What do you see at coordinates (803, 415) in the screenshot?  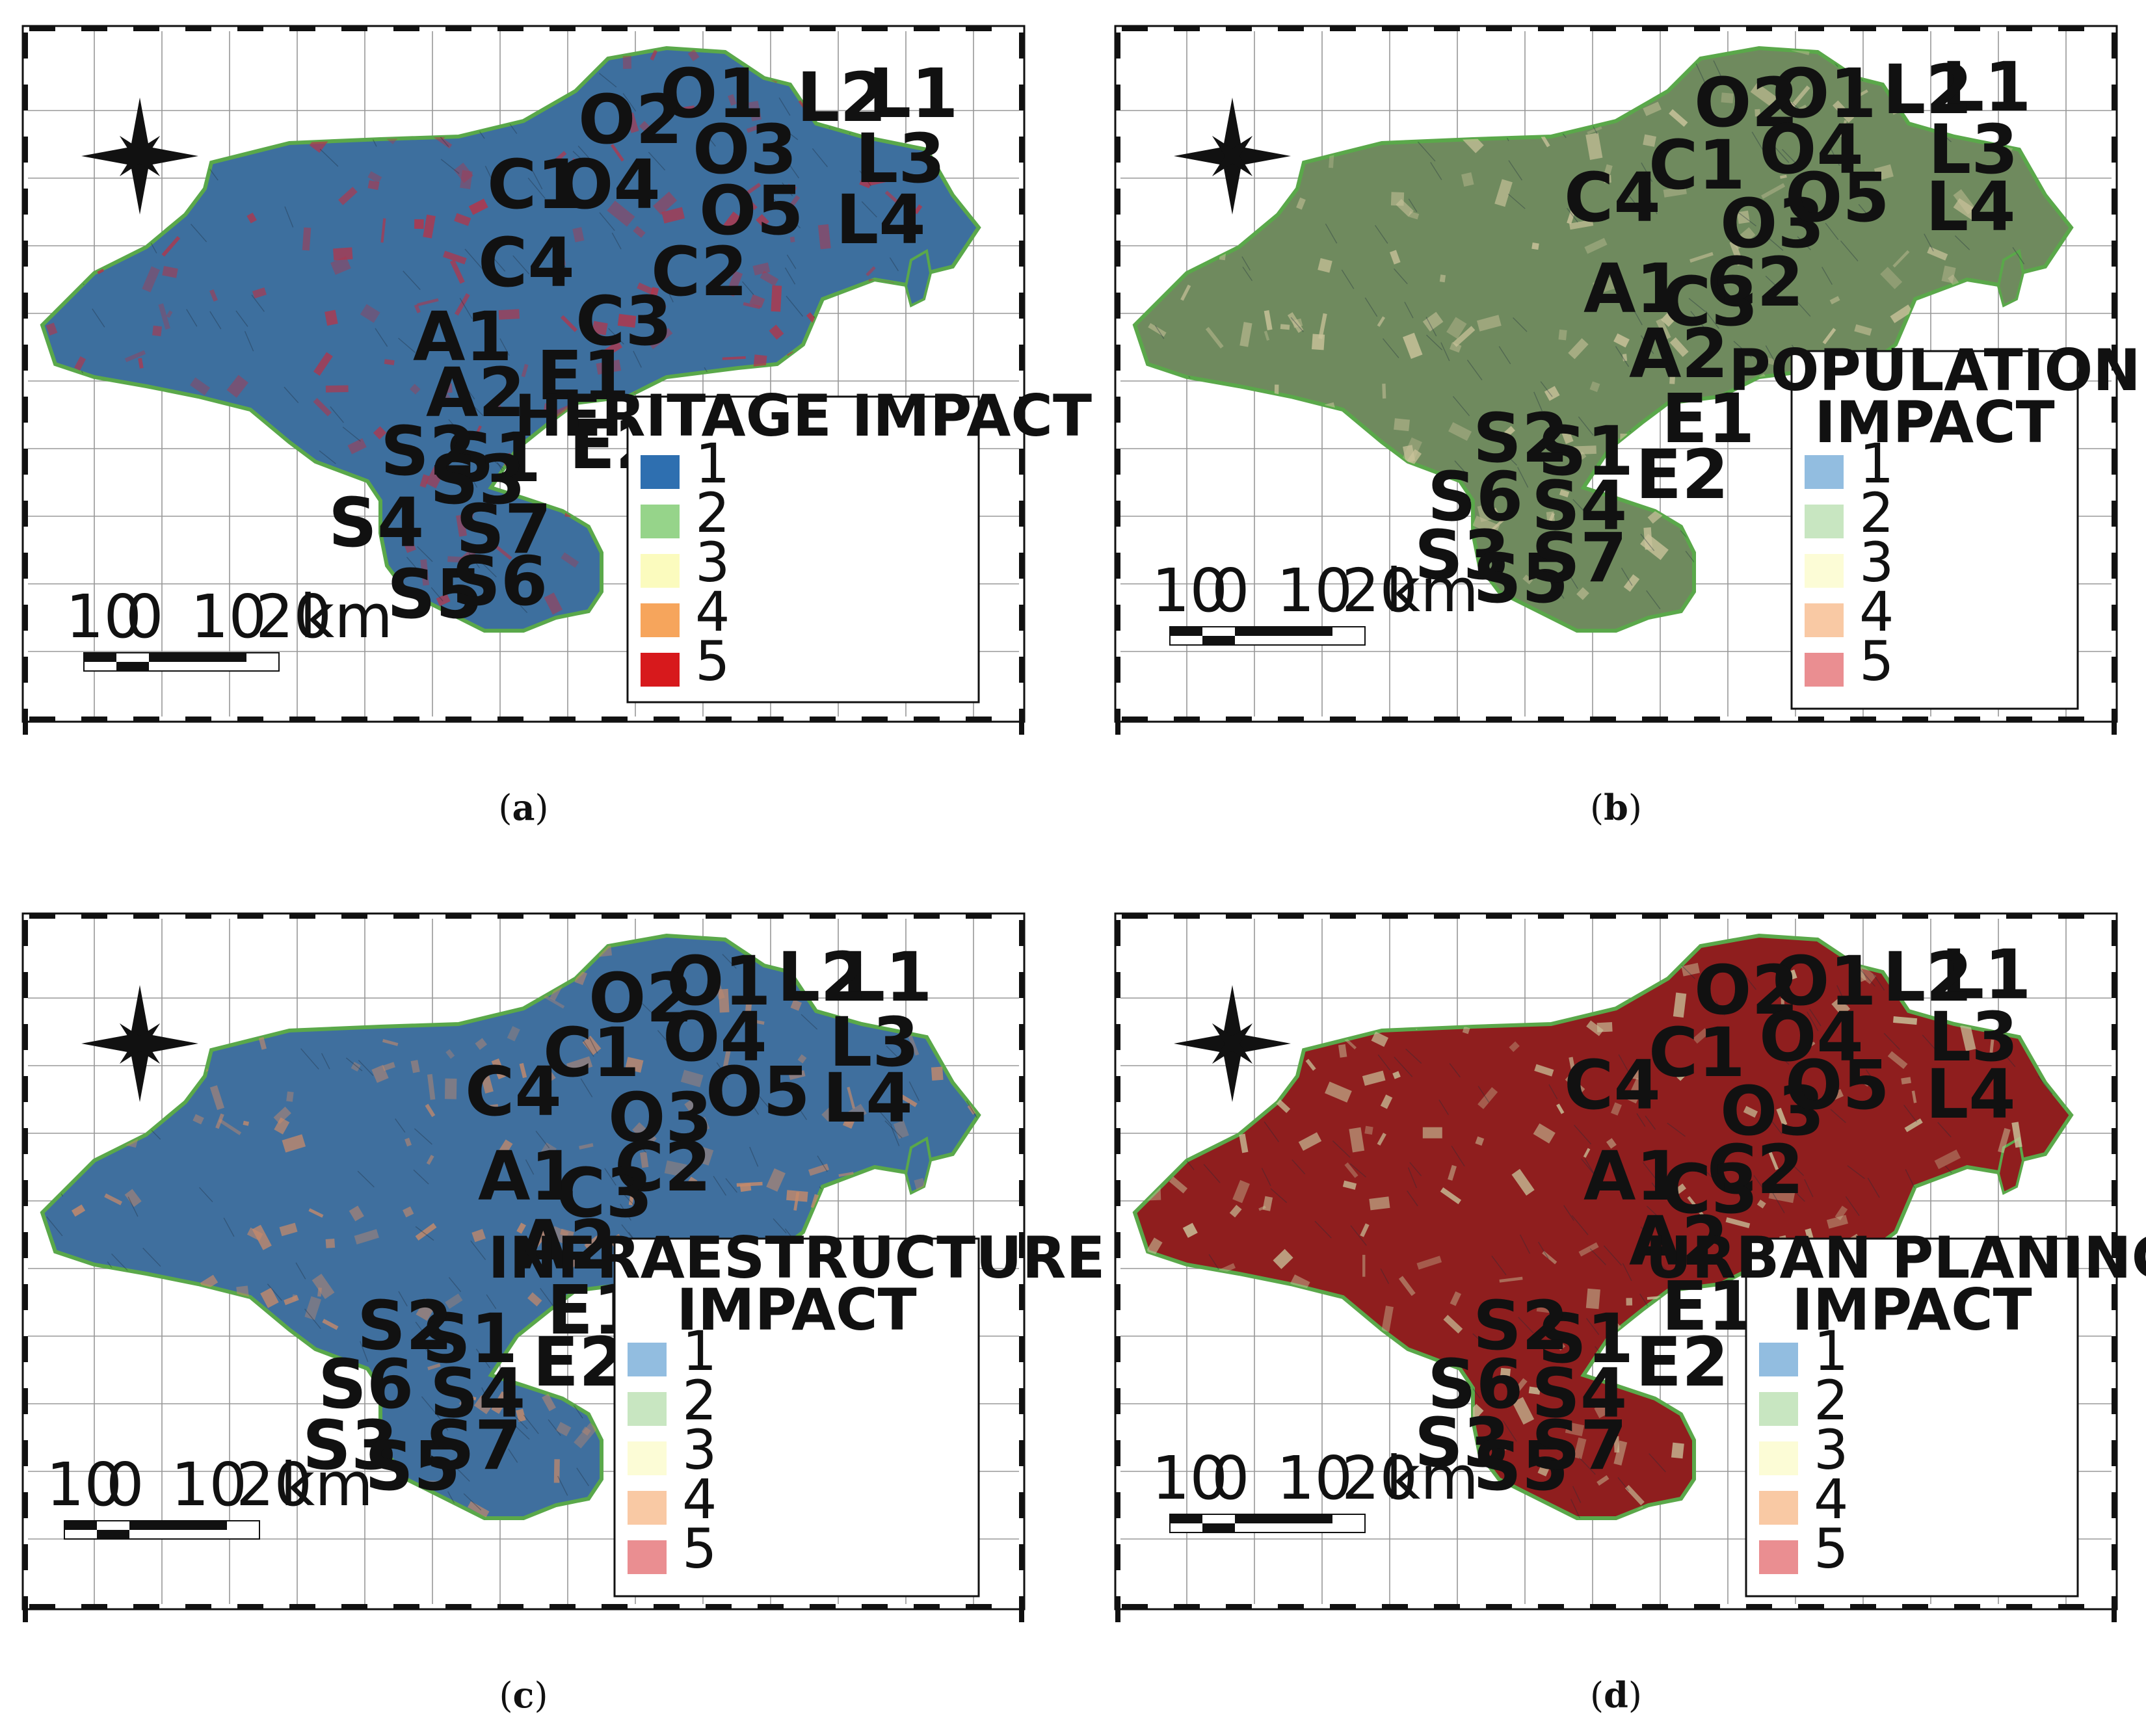 I see `legend-title: HERITAGE IMPACT` at bounding box center [803, 415].